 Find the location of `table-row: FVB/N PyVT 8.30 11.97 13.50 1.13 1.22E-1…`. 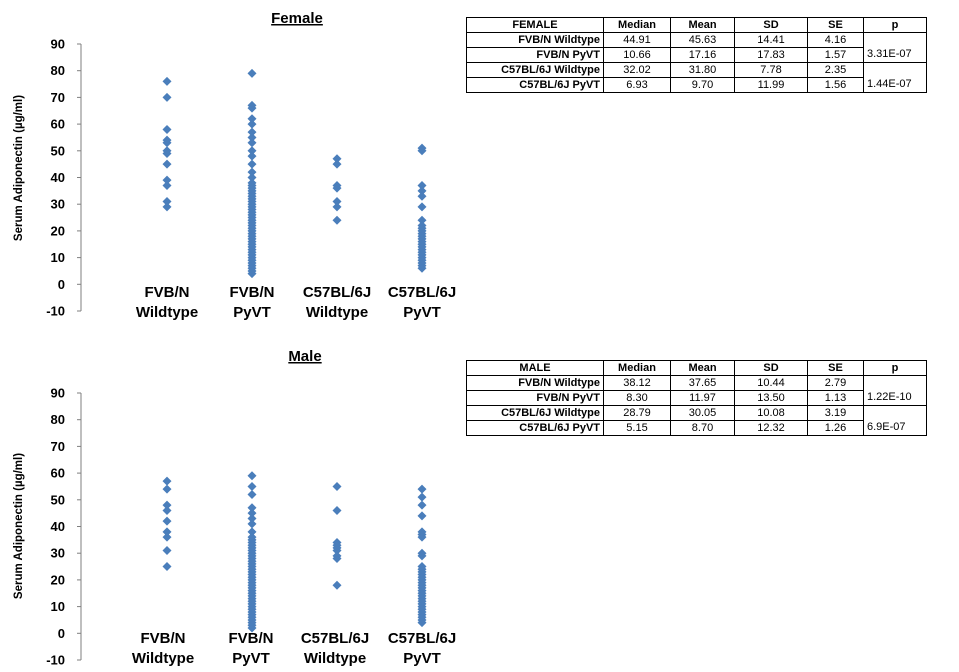

table-row: FVB/N PyVT 8.30 11.97 13.50 1.13 1.22E-1… is located at coordinates (696, 398).